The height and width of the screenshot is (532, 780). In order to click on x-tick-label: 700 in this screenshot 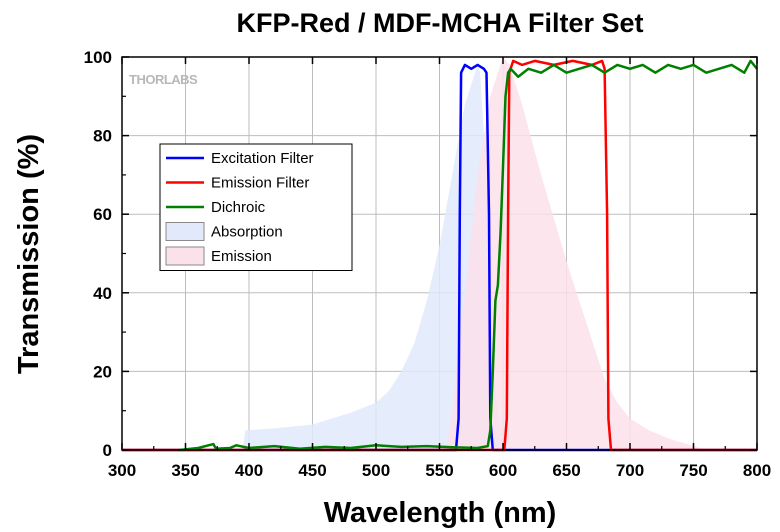, I will do `click(630, 470)`.